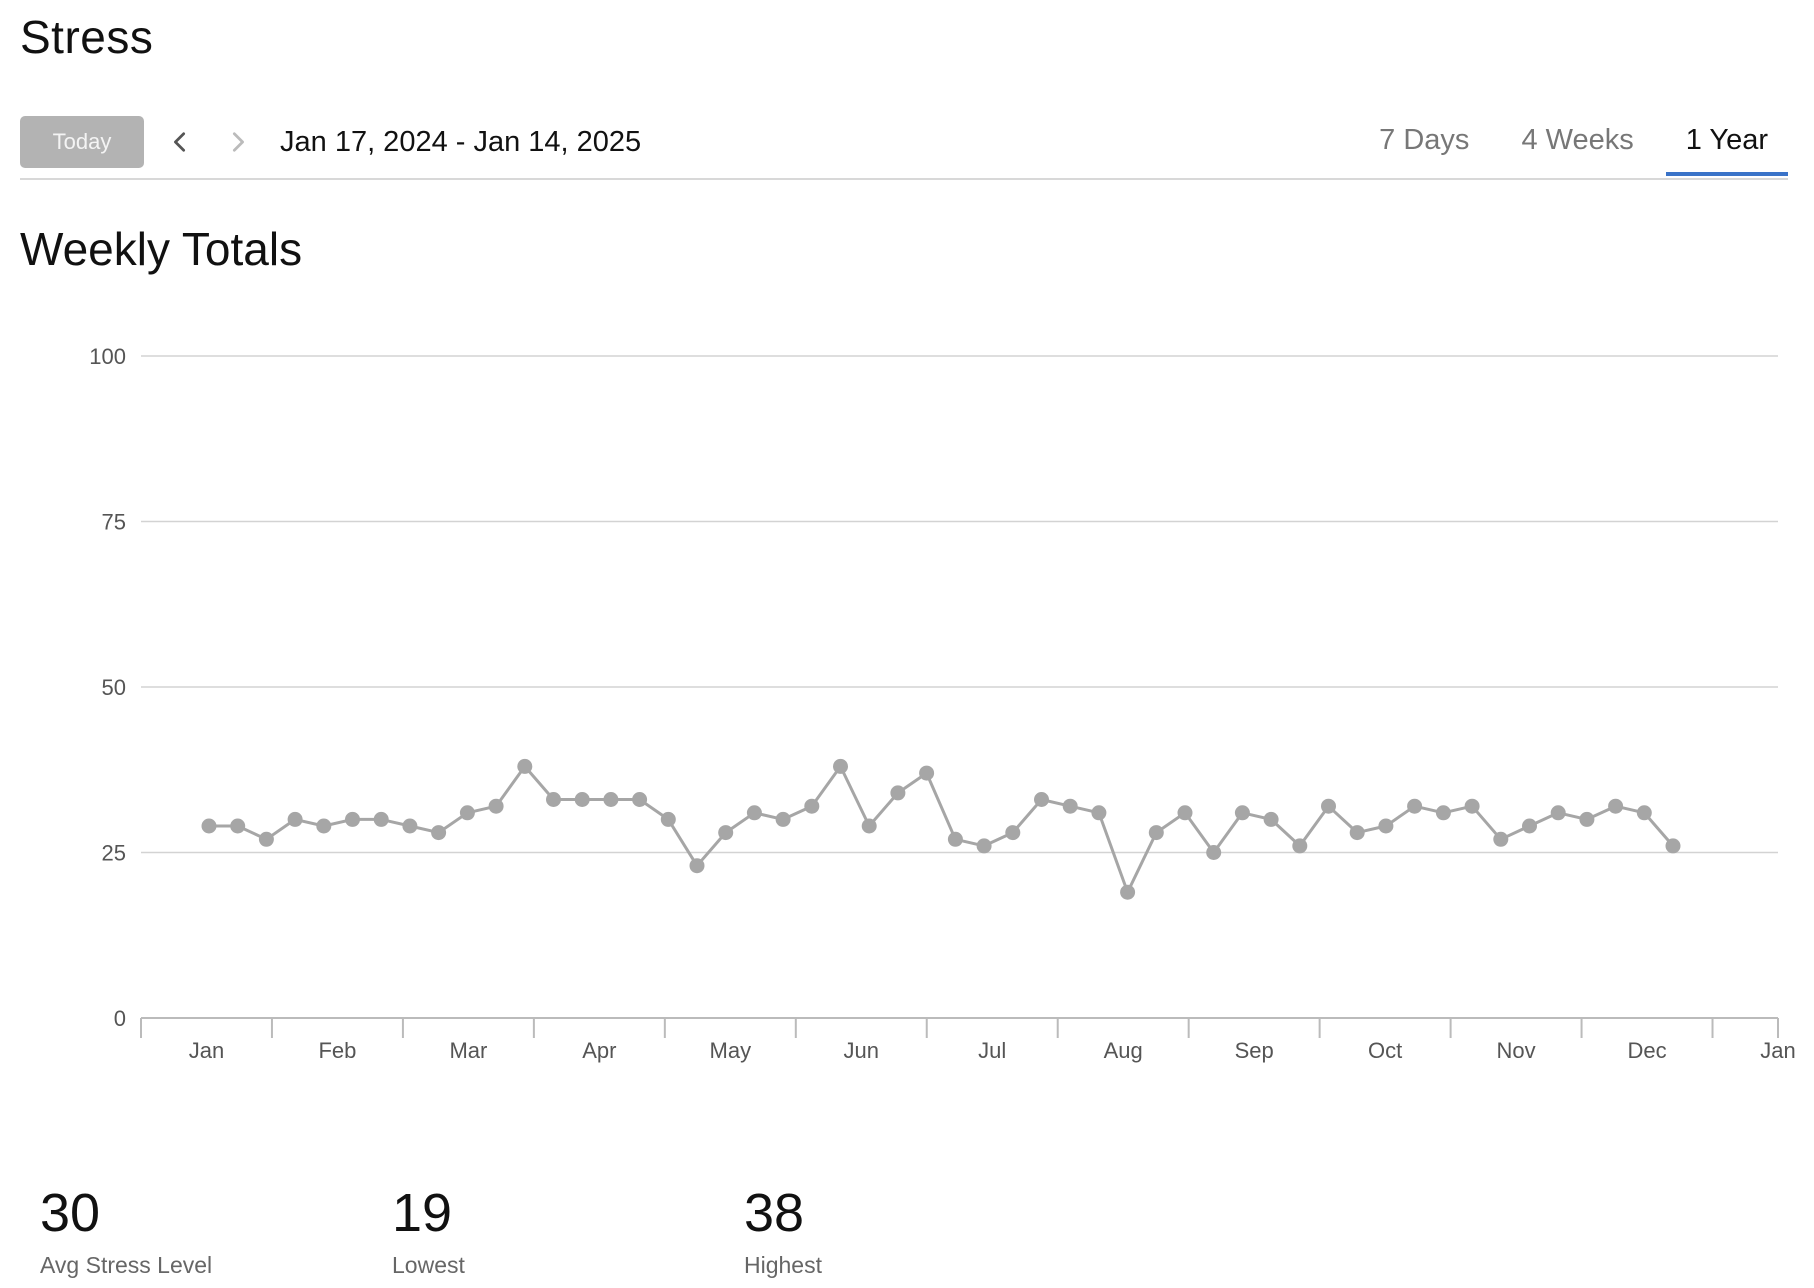 The height and width of the screenshot is (1288, 1814). Describe the element at coordinates (731, 1050) in the screenshot. I see `x-tick-label: May` at that location.